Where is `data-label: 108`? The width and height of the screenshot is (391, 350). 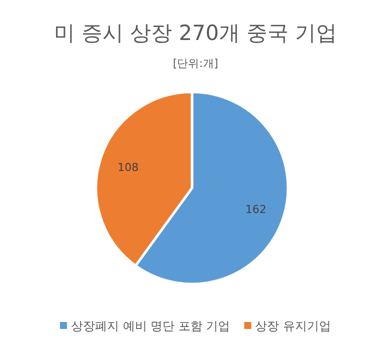
data-label: 108 is located at coordinates (128, 167).